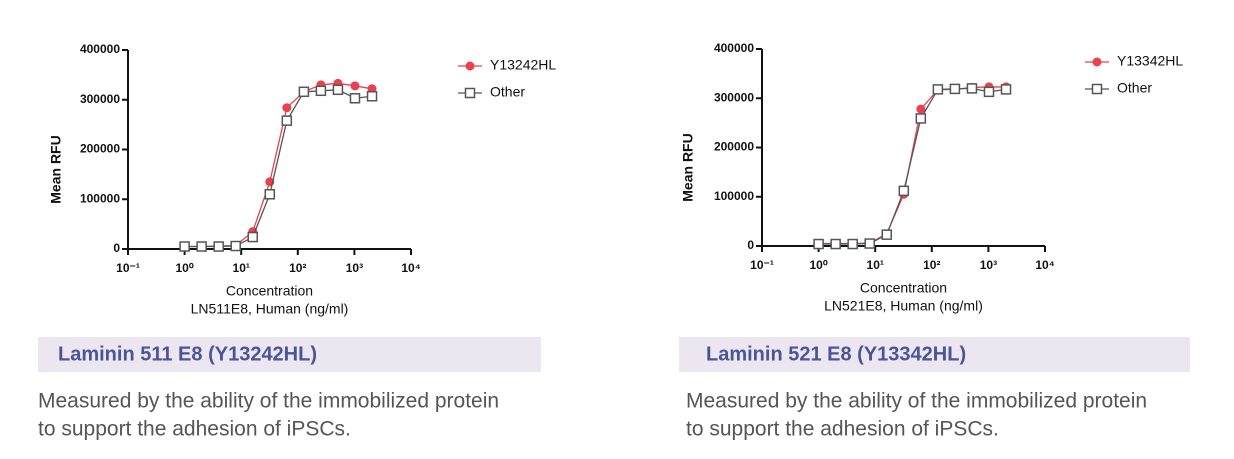 The image size is (1234, 459). What do you see at coordinates (187, 354) in the screenshot?
I see `caption-title: Laminin 511 E8 (Y13242HL)` at bounding box center [187, 354].